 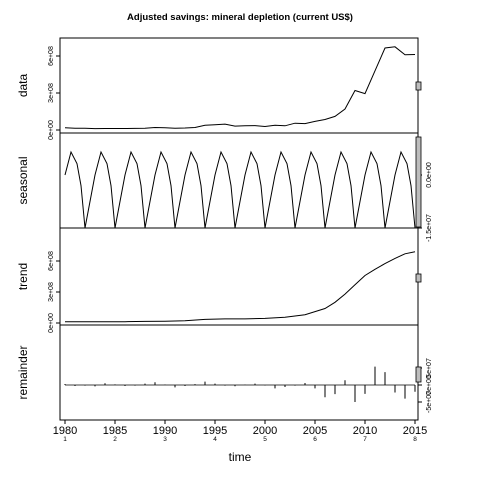 What do you see at coordinates (23, 372) in the screenshot?
I see `panel-label-remainder: remainder` at bounding box center [23, 372].